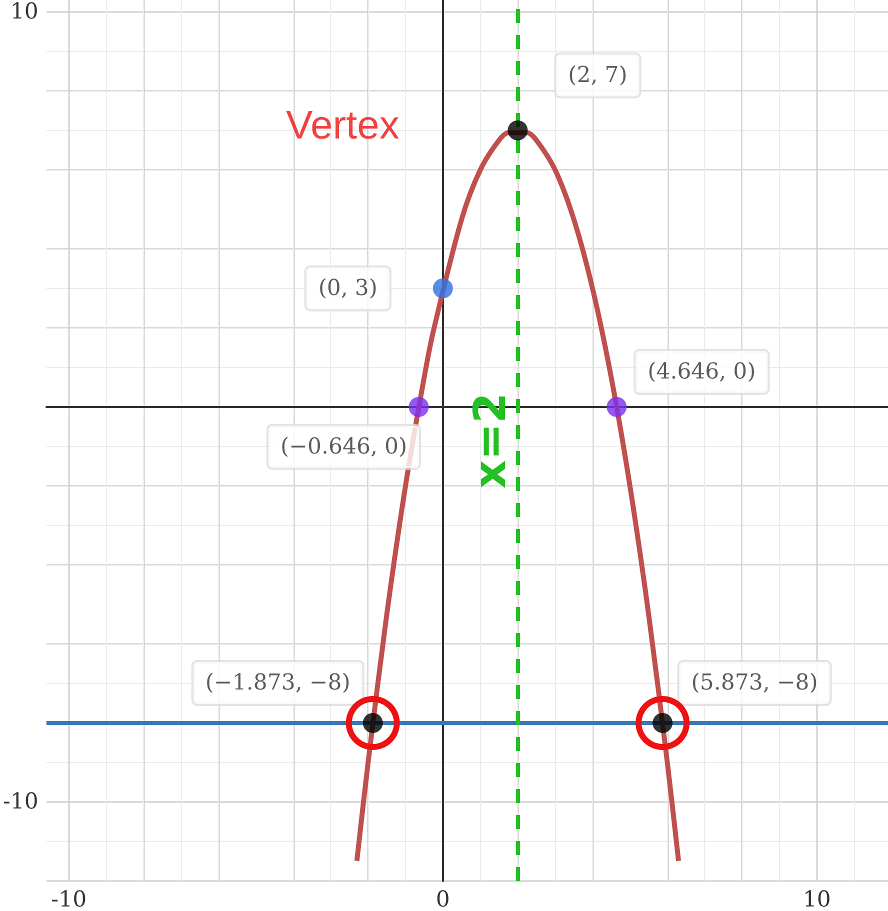 The height and width of the screenshot is (911, 888). What do you see at coordinates (490, 440) in the screenshot?
I see `ref-line-label: x=2` at bounding box center [490, 440].